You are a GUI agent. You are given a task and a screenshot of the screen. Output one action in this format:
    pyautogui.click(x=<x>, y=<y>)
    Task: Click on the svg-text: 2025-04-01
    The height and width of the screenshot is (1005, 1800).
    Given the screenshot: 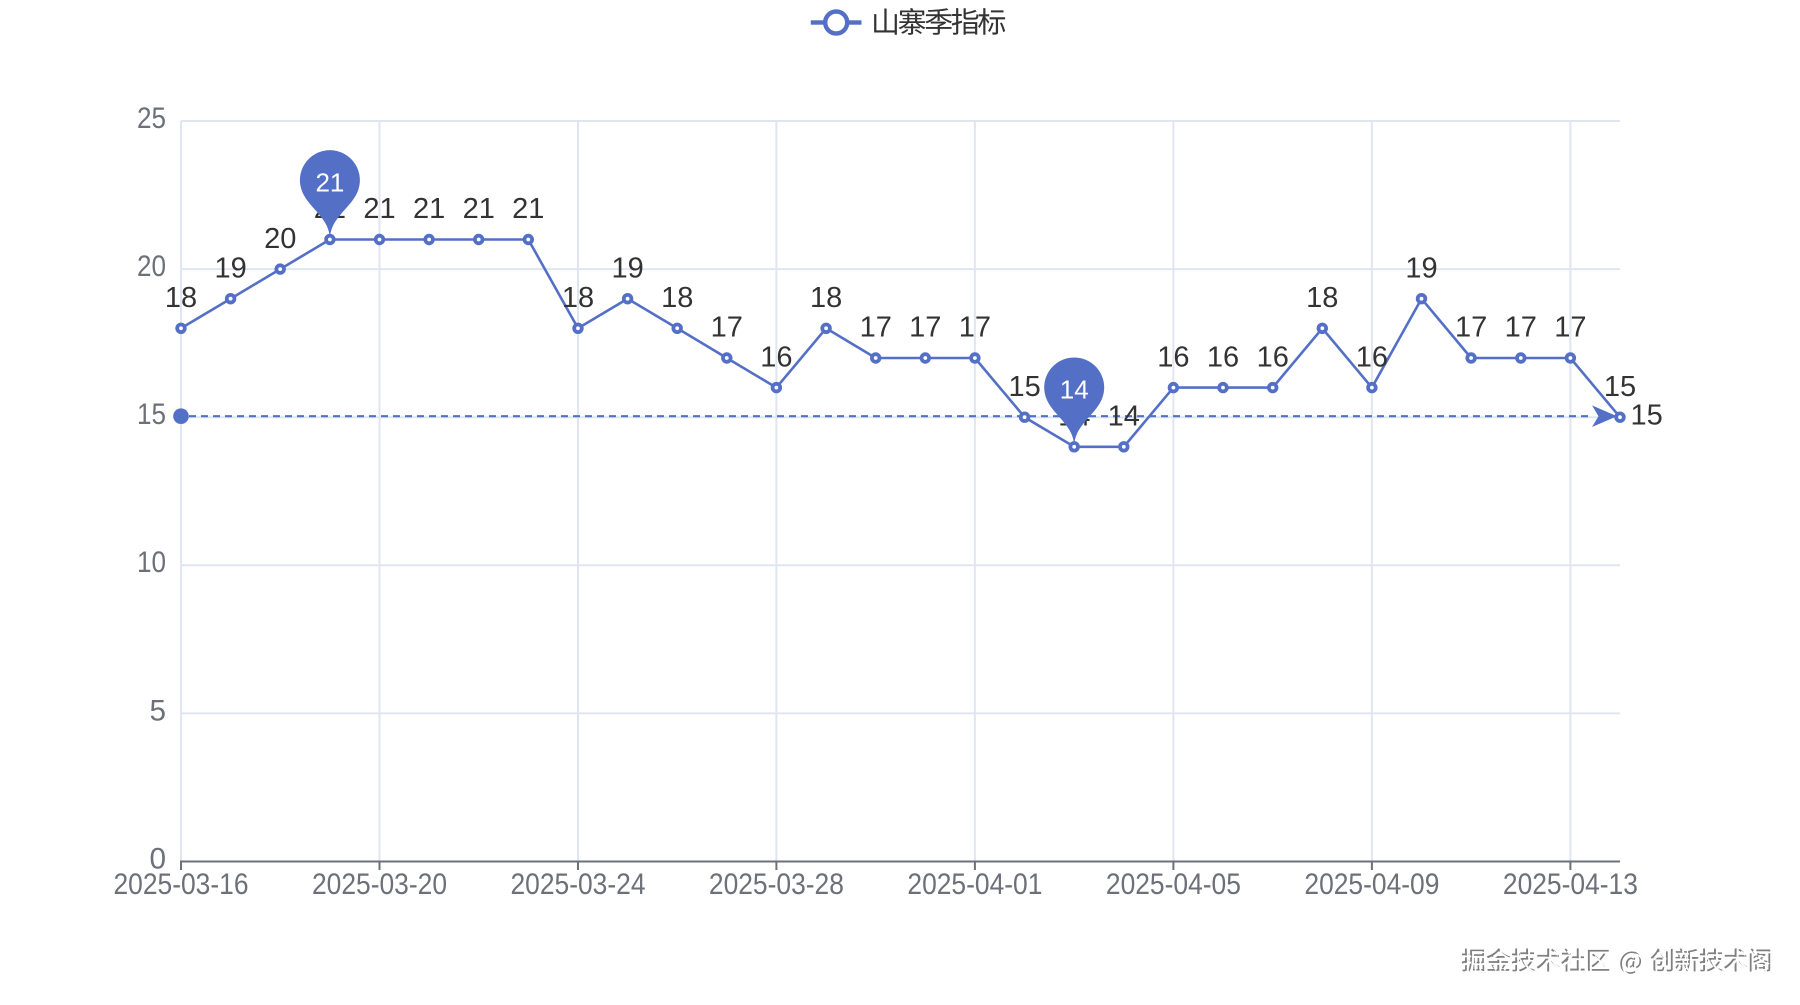 What is the action you would take?
    pyautogui.click(x=974, y=884)
    